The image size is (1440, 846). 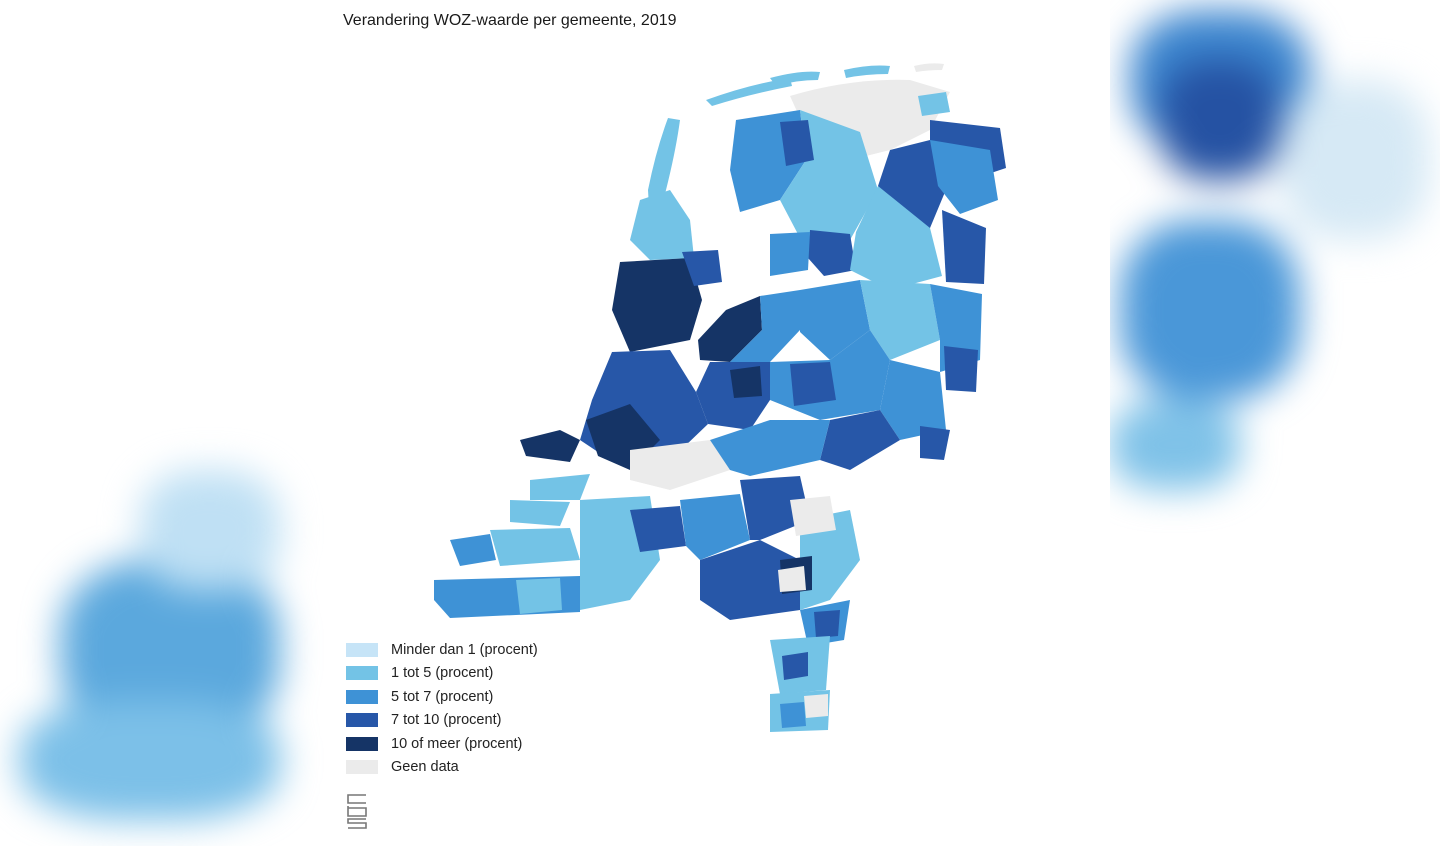 I want to click on legend-item: 5 tot 7 (procent), so click(x=442, y=697).